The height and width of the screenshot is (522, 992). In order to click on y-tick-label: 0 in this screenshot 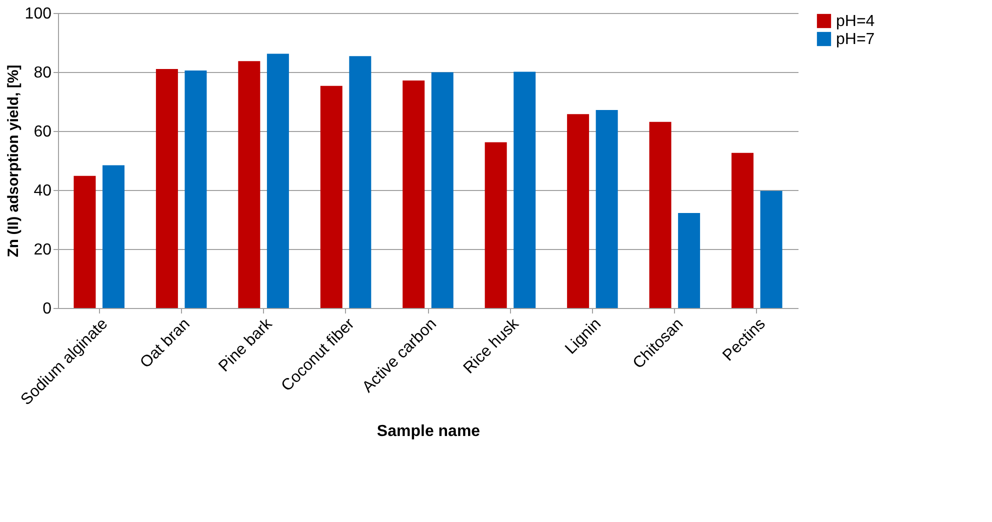, I will do `click(47, 309)`.